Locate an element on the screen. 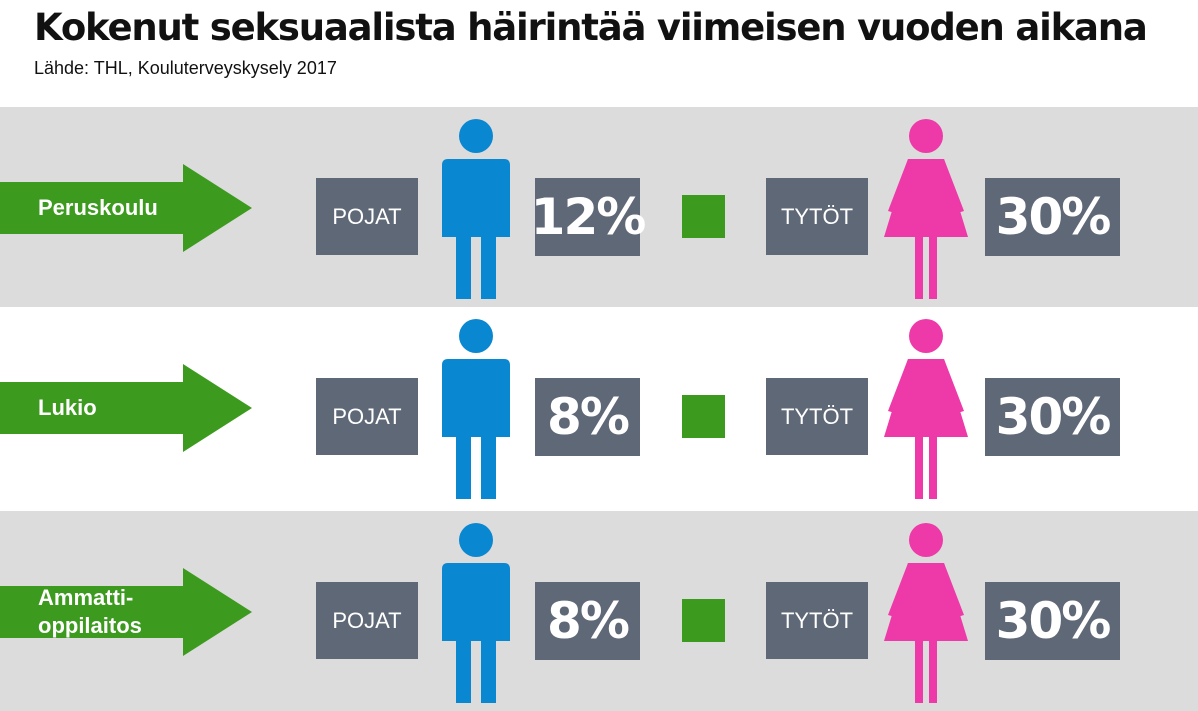  category-label: Ammatti- oppilaitos is located at coordinates (90, 611).